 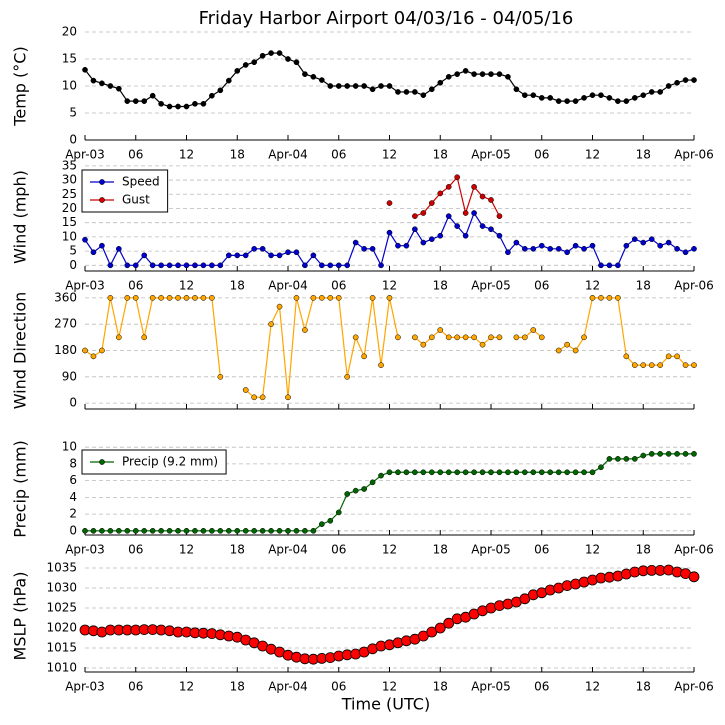 What do you see at coordinates (125, 191) in the screenshot?
I see `legend-box` at bounding box center [125, 191].